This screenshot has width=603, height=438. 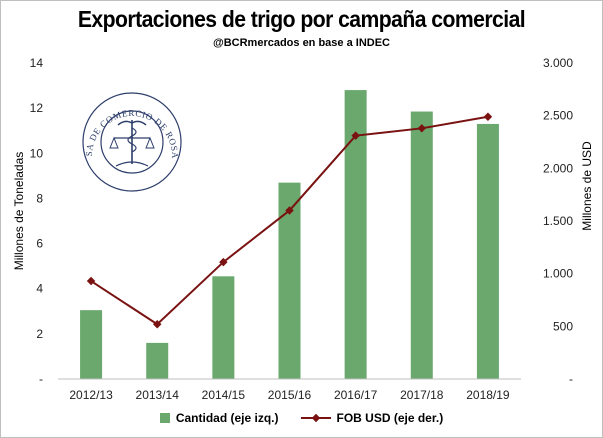 I want to click on legend-item-line: FOB USD (eje der.), so click(x=372, y=418).